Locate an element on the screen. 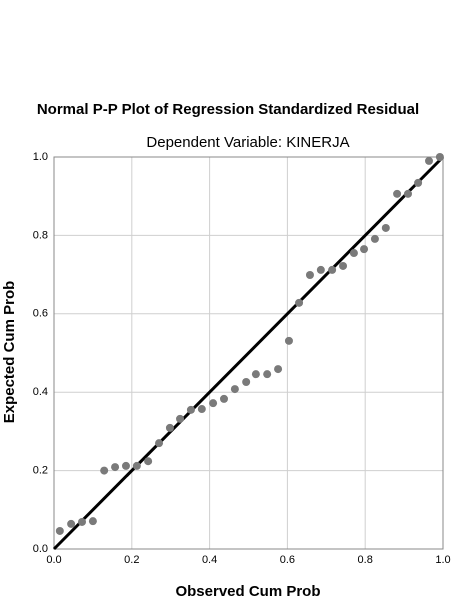 Image resolution: width=457 pixels, height=607 pixels. y-tick-label: 0.4 is located at coordinates (40, 392).